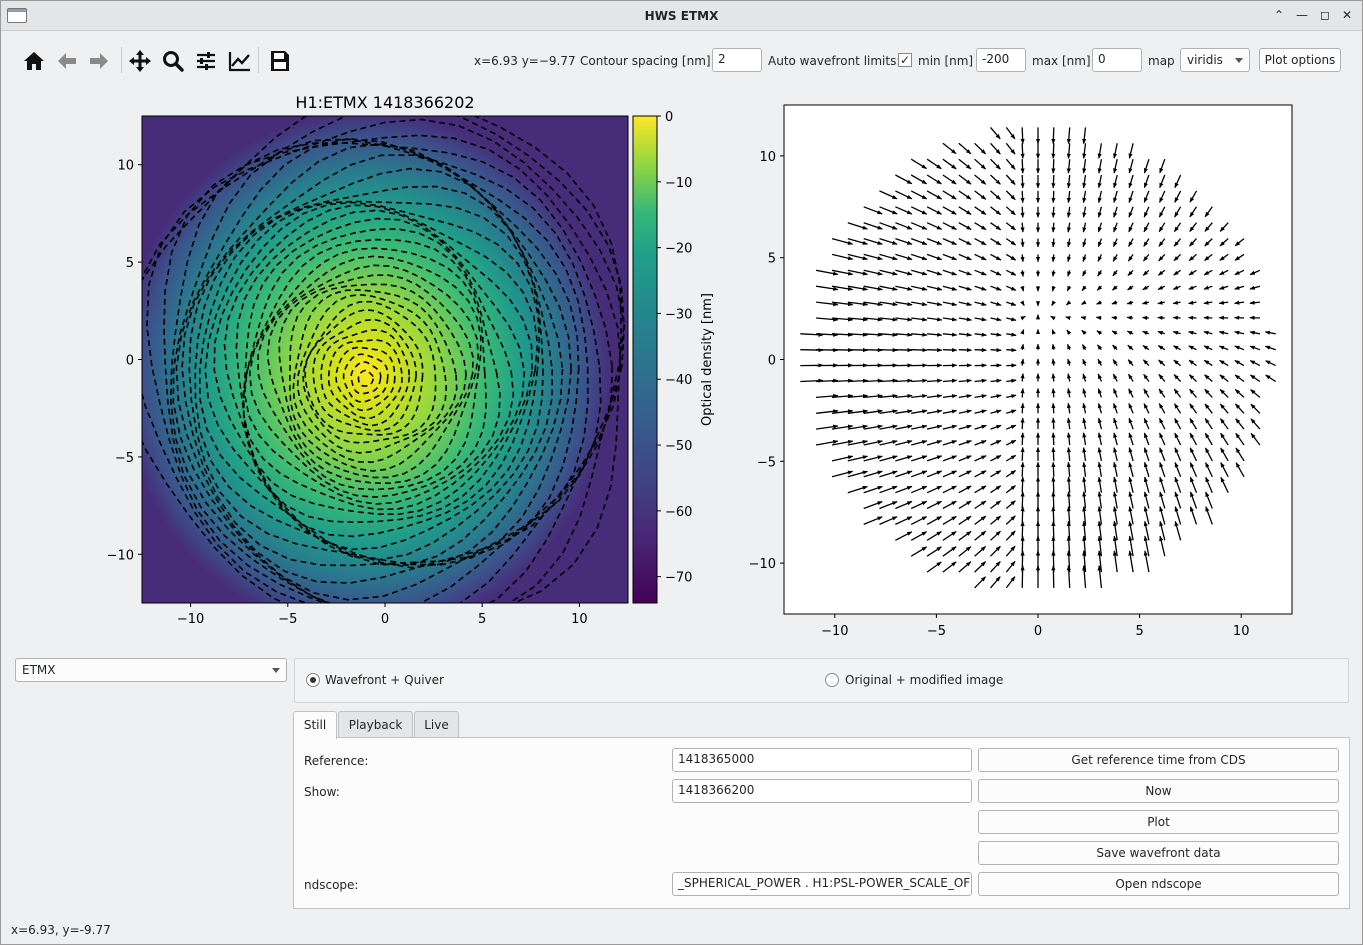 The height and width of the screenshot is (945, 1363). What do you see at coordinates (384, 680) in the screenshot?
I see `wavefront-quiver-label: Wavefront + Quiver` at bounding box center [384, 680].